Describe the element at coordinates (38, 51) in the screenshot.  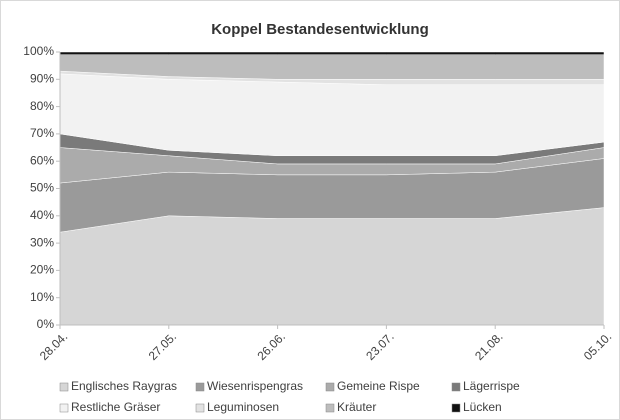
I see `y-tick-label: 100%` at that location.